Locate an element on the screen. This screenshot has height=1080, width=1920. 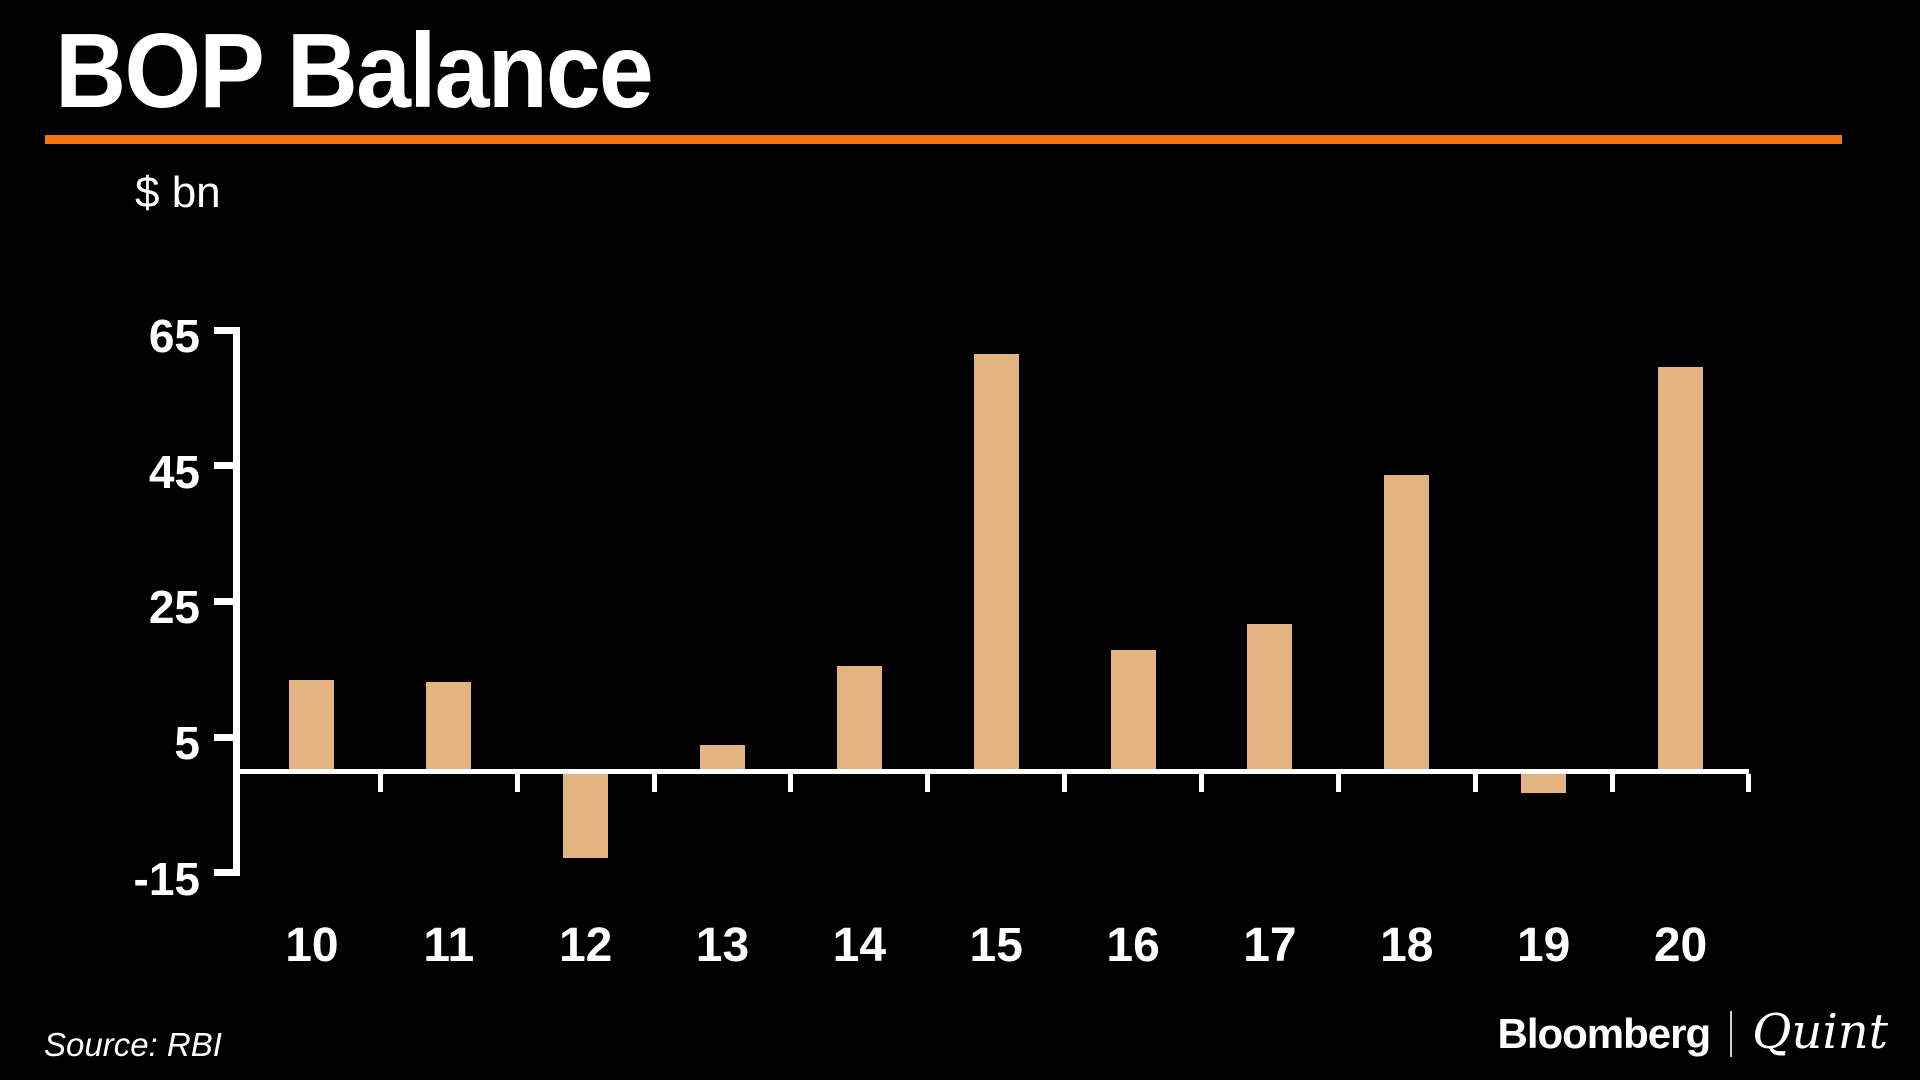
y-tick-label-25: 25 is located at coordinates (174, 607).